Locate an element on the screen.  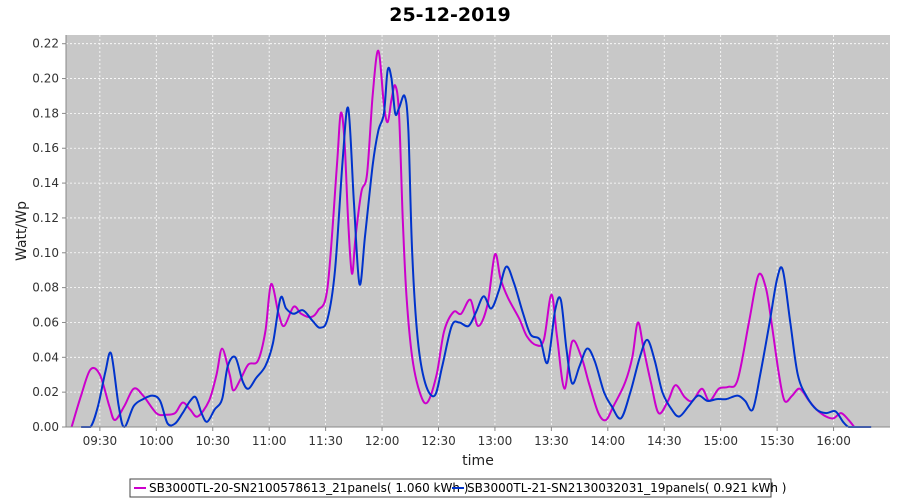
legend-box is located at coordinates (450, 488).